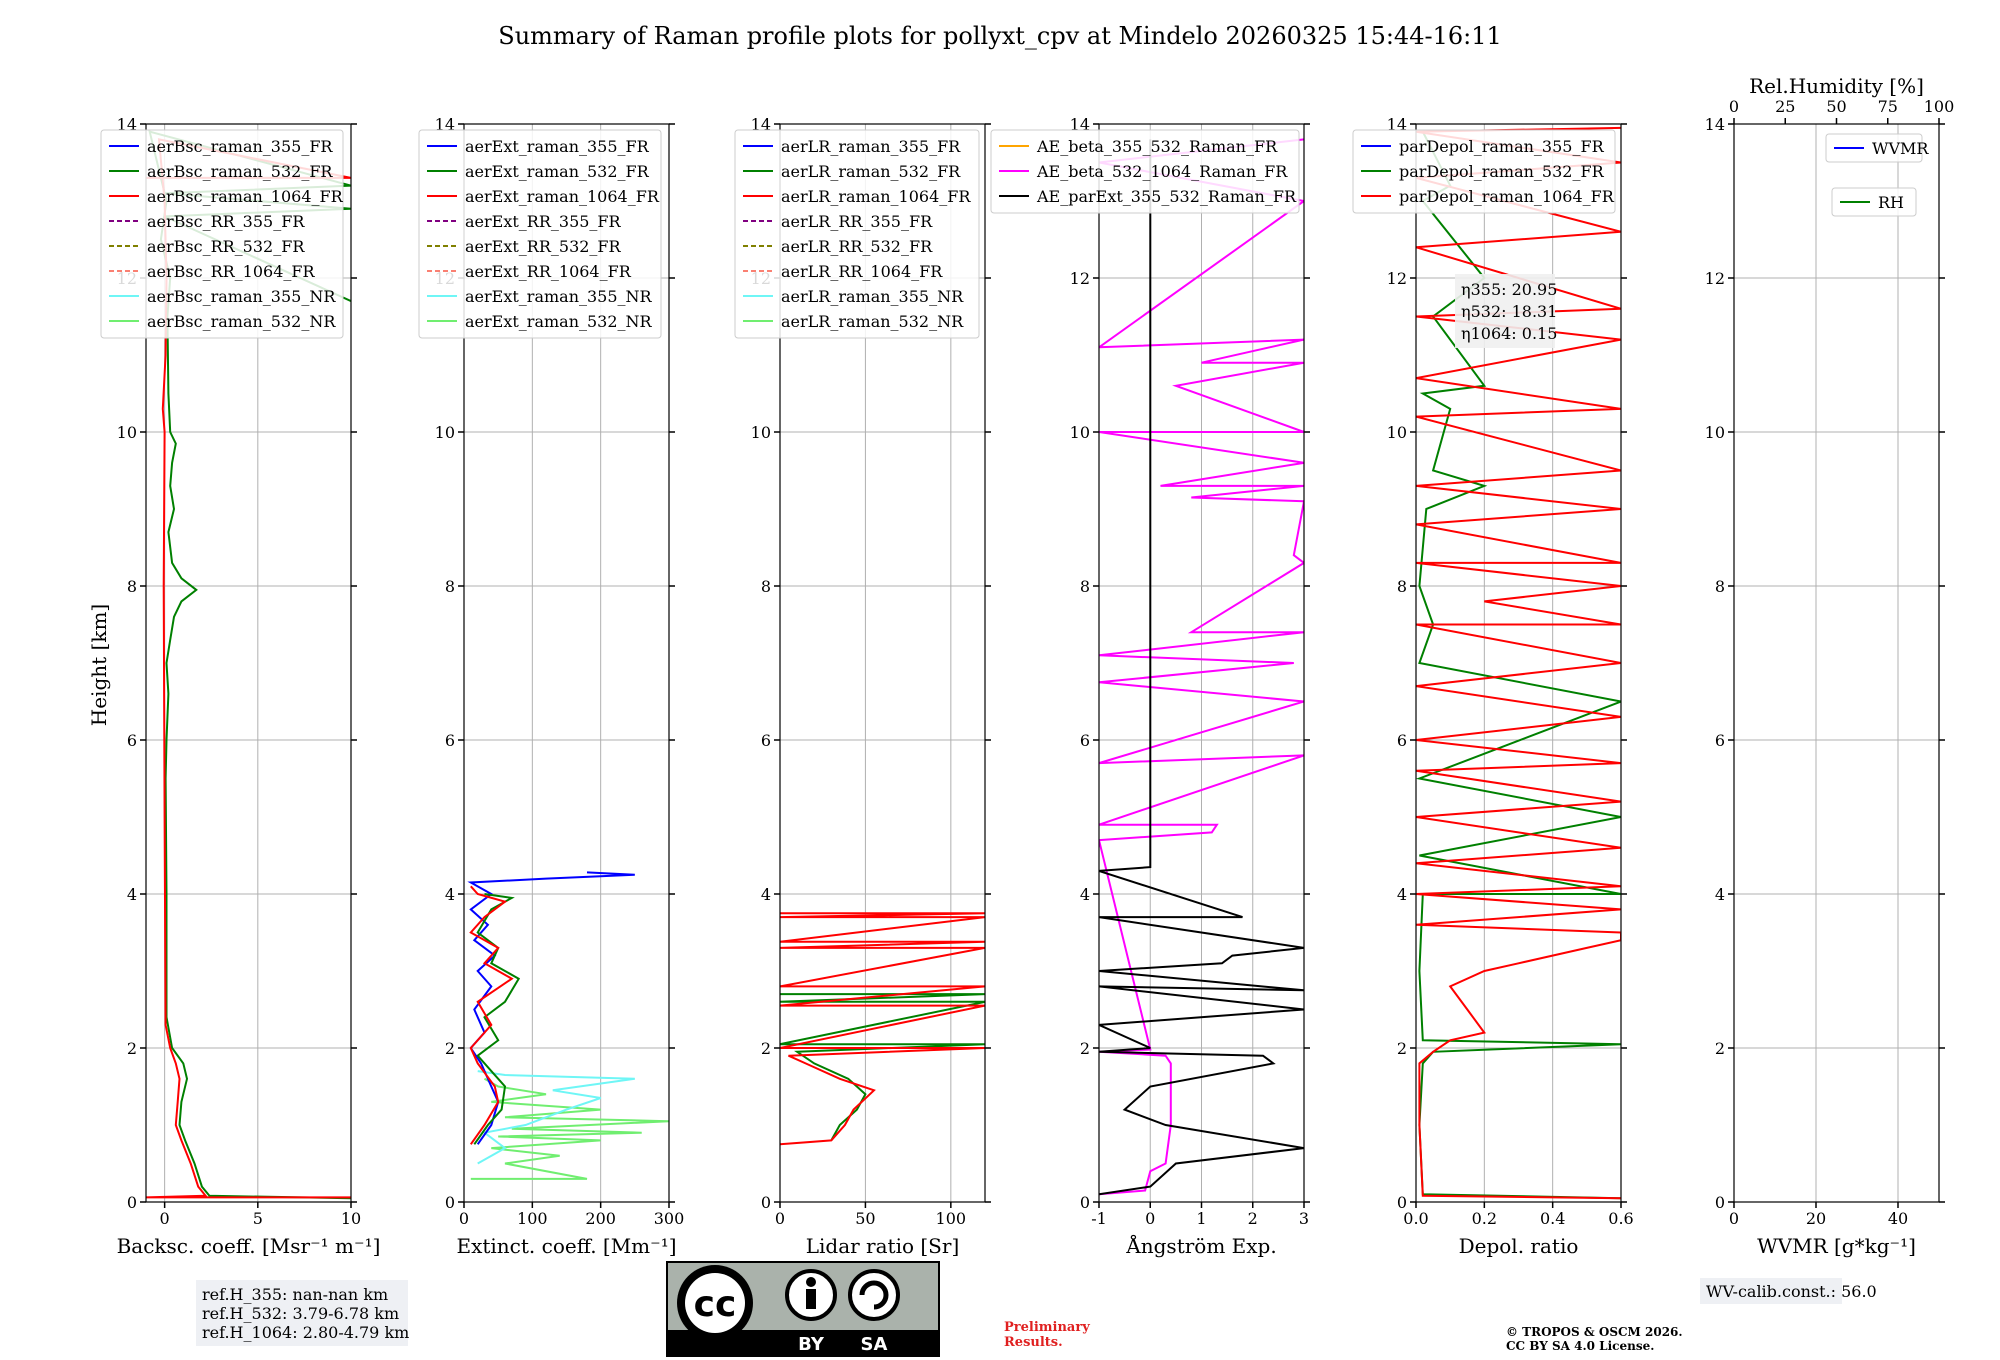 This screenshot has width=2000, height=1360. I want to click on y-tick-label: 12, so click(1715, 278).